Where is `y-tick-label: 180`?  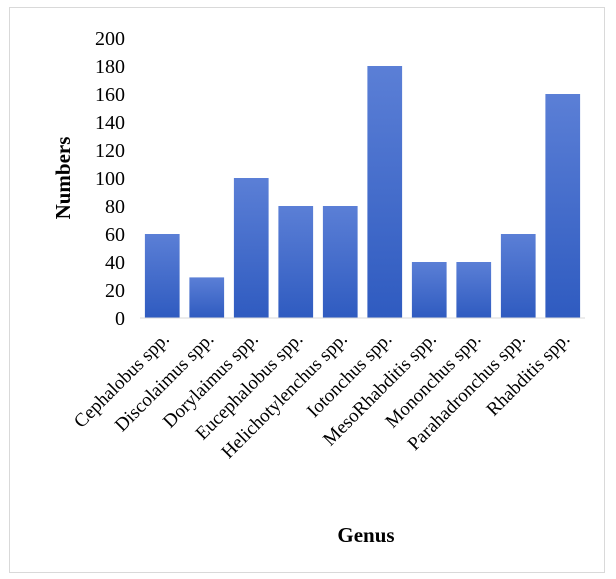
y-tick-label: 180 is located at coordinates (110, 67).